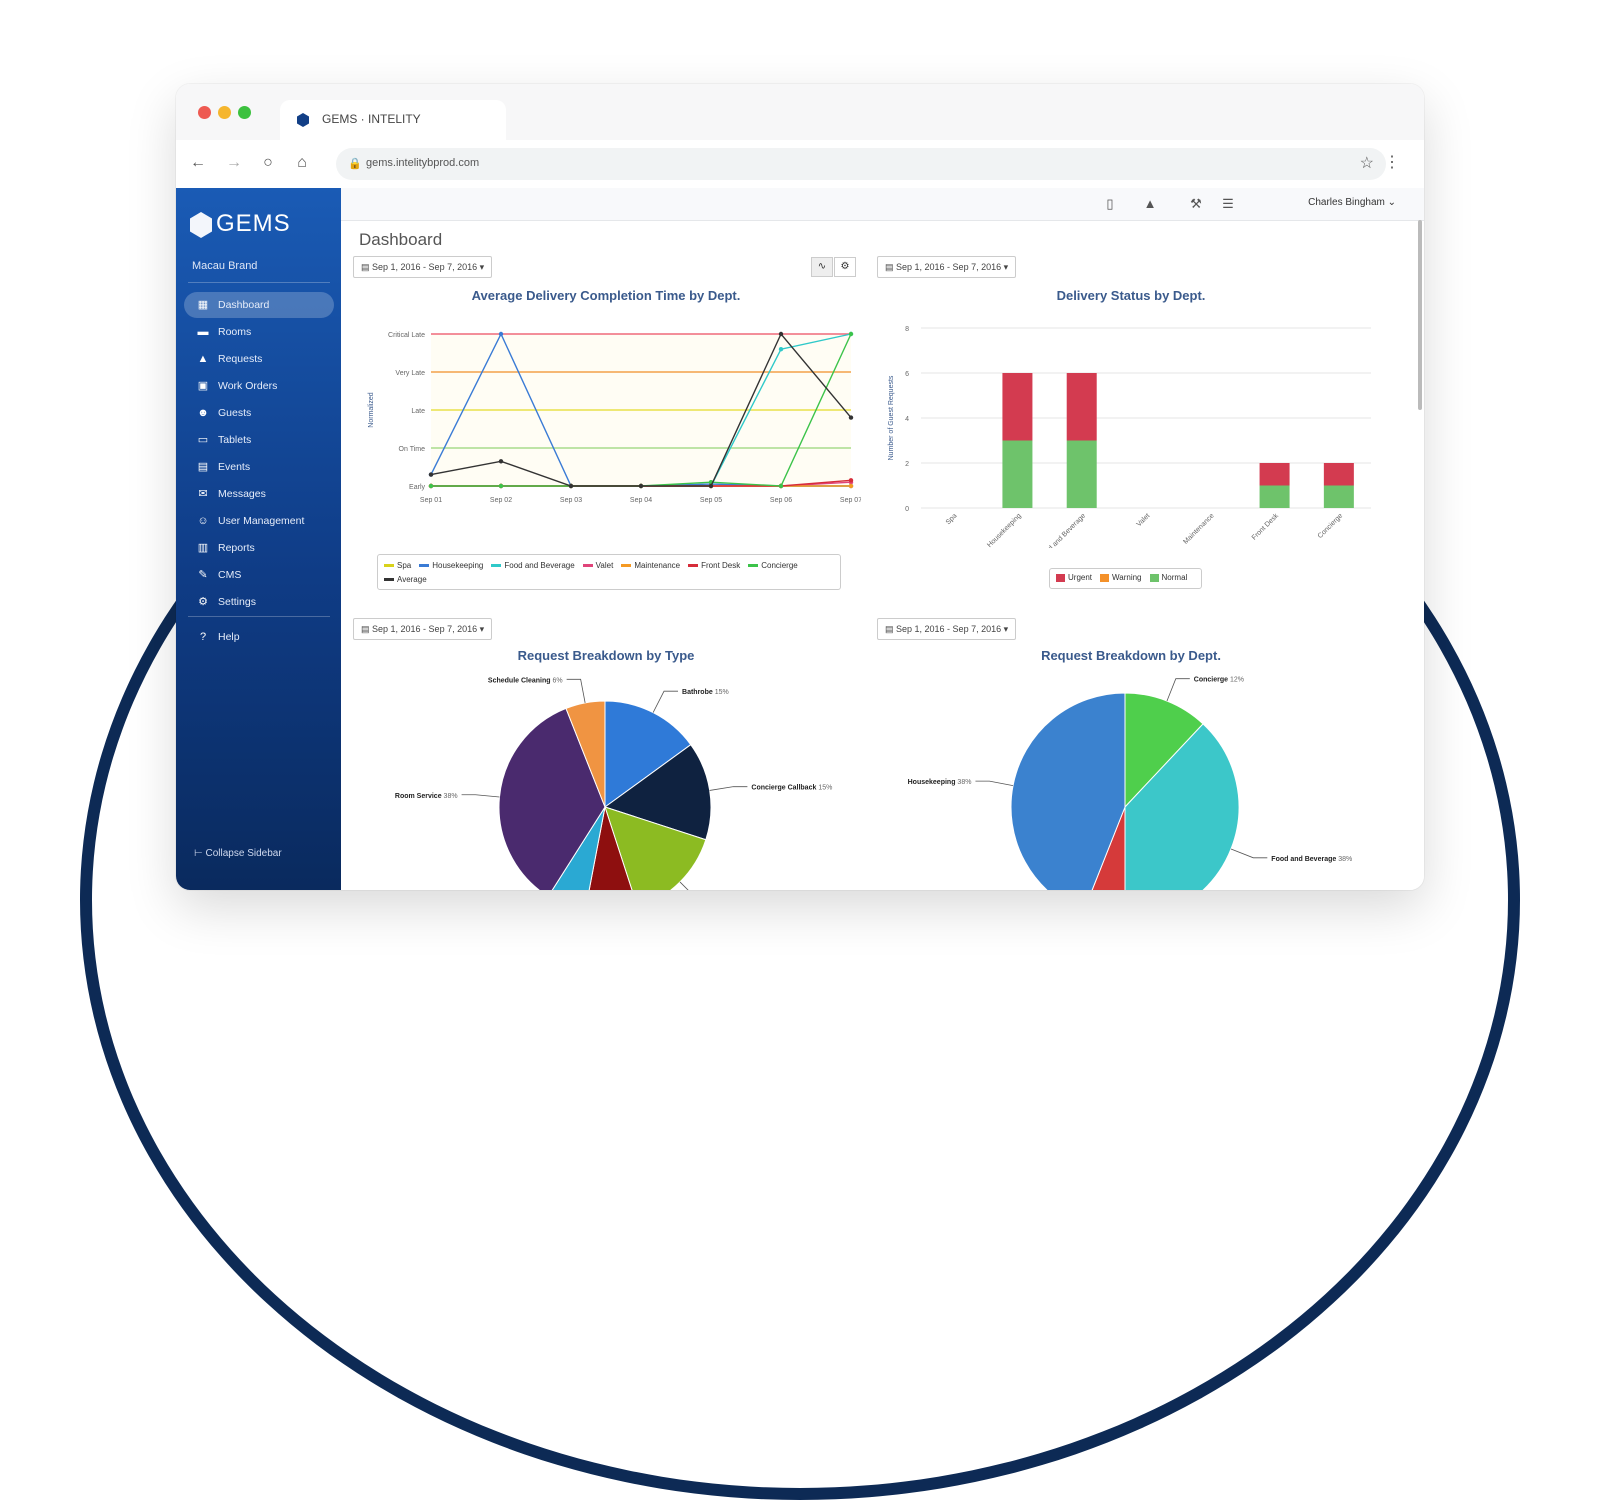  What do you see at coordinates (243, 853) in the screenshot?
I see `collapse-label: Collapse Sidebar` at bounding box center [243, 853].